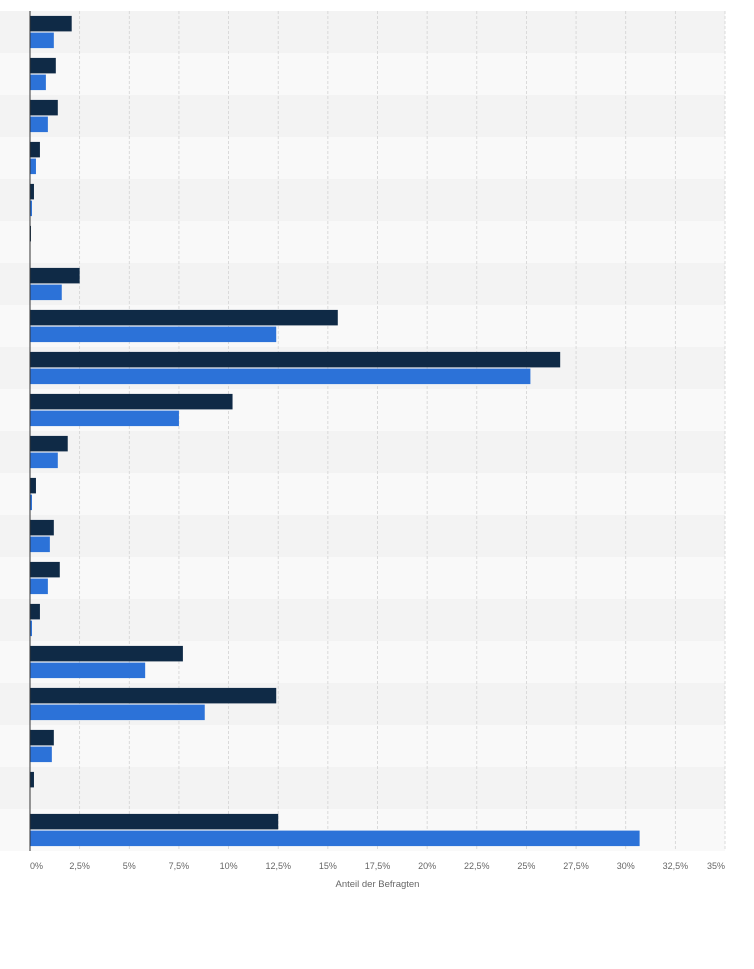 The image size is (754, 969). What do you see at coordinates (328, 866) in the screenshot?
I see `x-tick-label: 15%` at bounding box center [328, 866].